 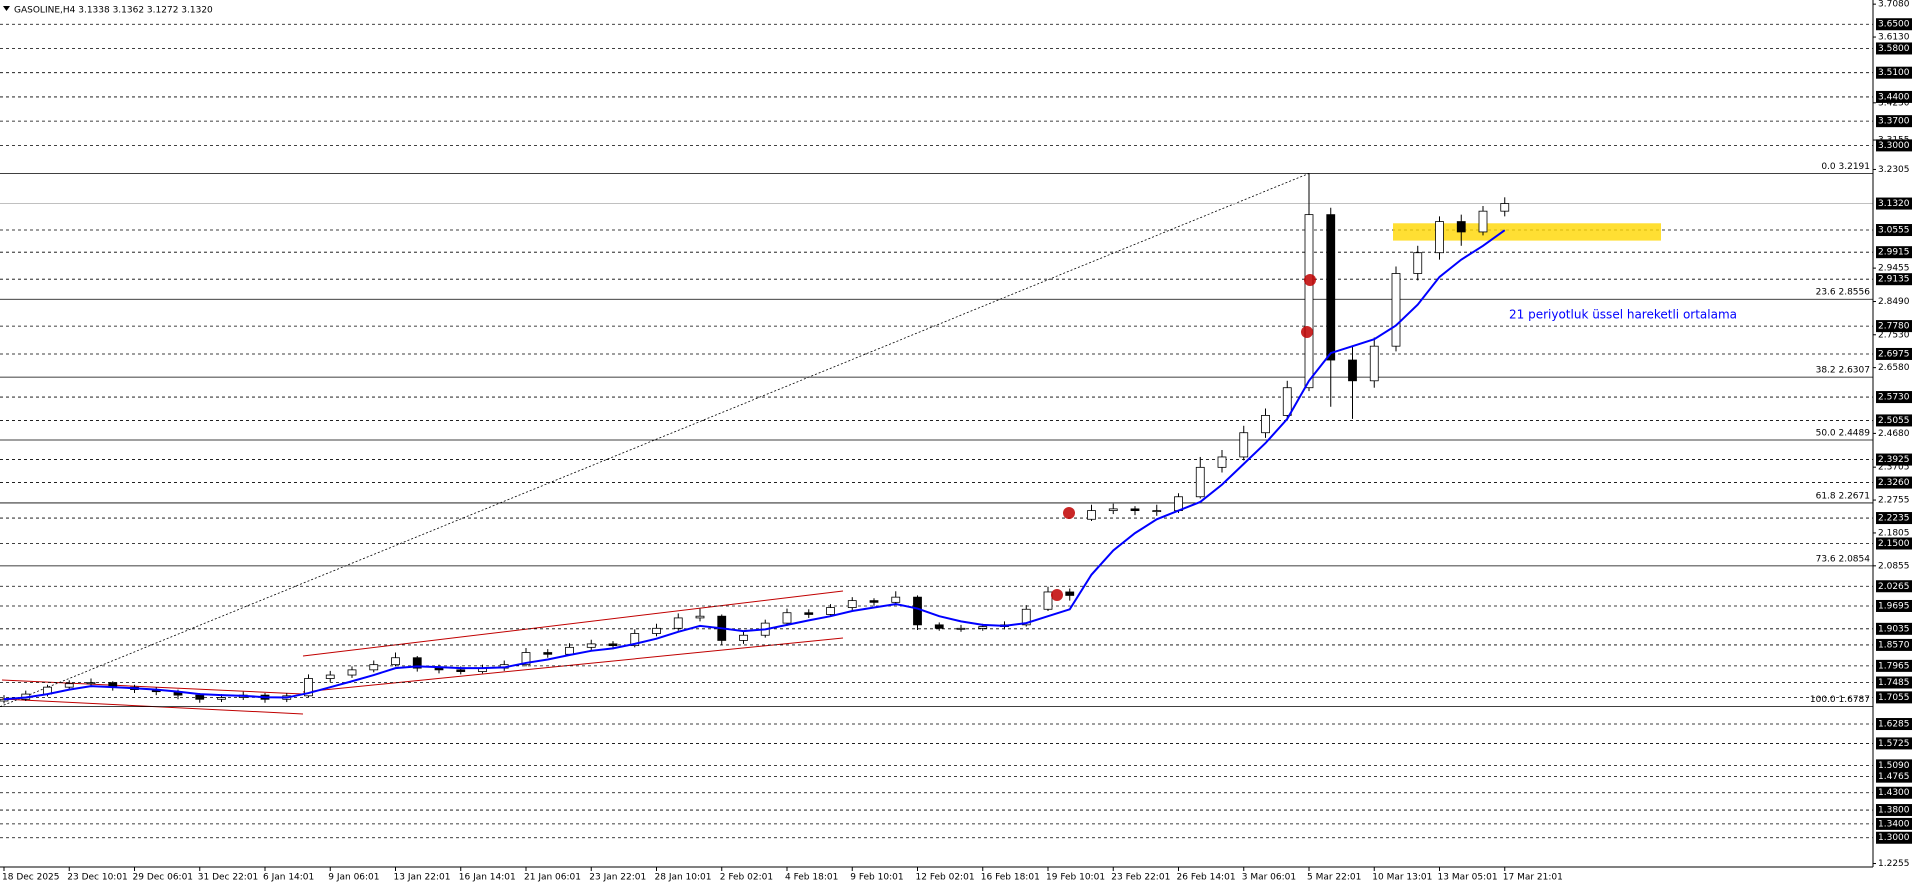 I want to click on x-tick-label: 12 Feb 02:01, so click(x=945, y=878).